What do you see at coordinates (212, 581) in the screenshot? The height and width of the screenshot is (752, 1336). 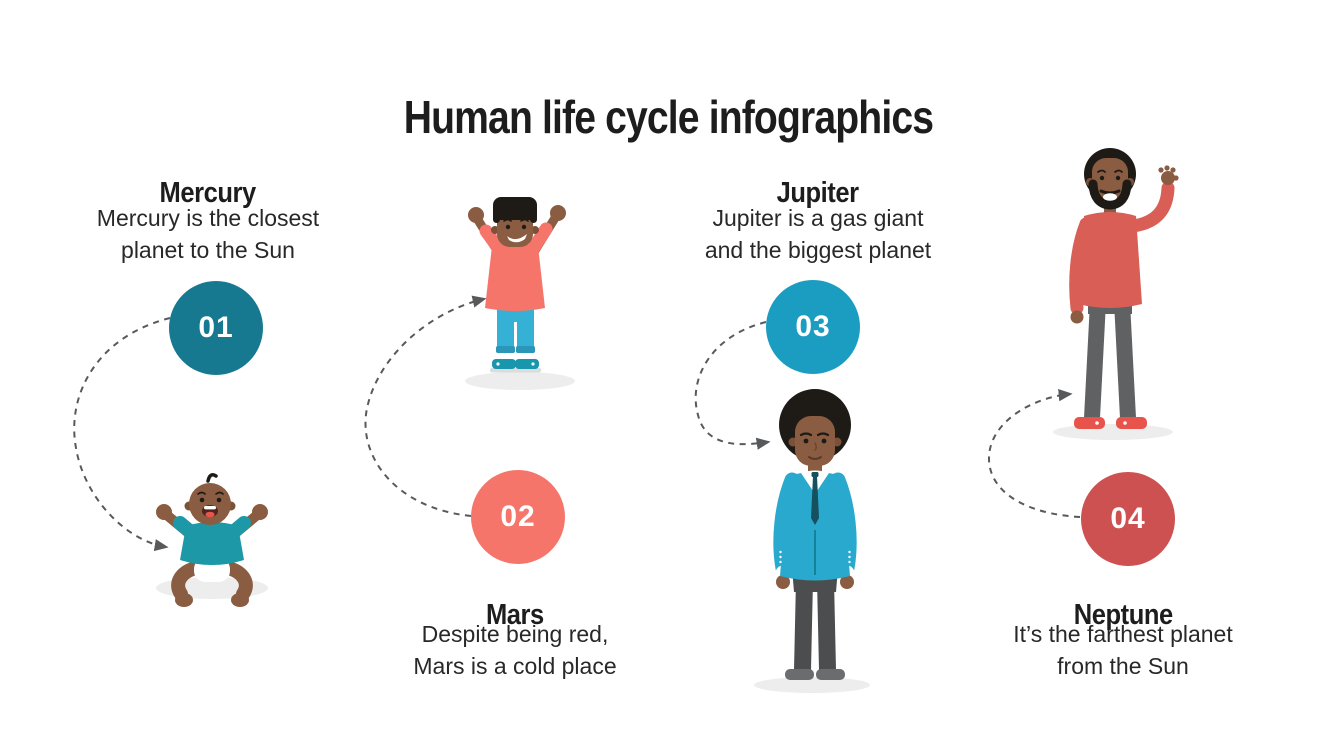 I see `baby-legs` at bounding box center [212, 581].